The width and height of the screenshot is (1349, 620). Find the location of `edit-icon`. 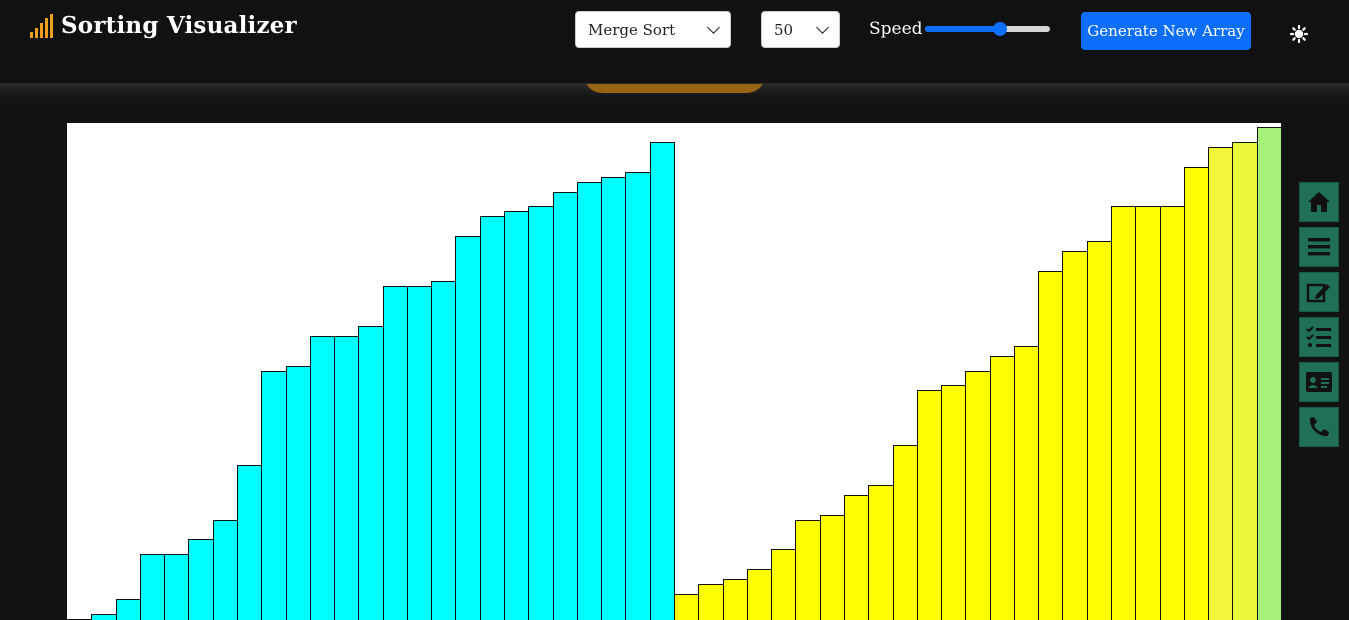

edit-icon is located at coordinates (1318, 293).